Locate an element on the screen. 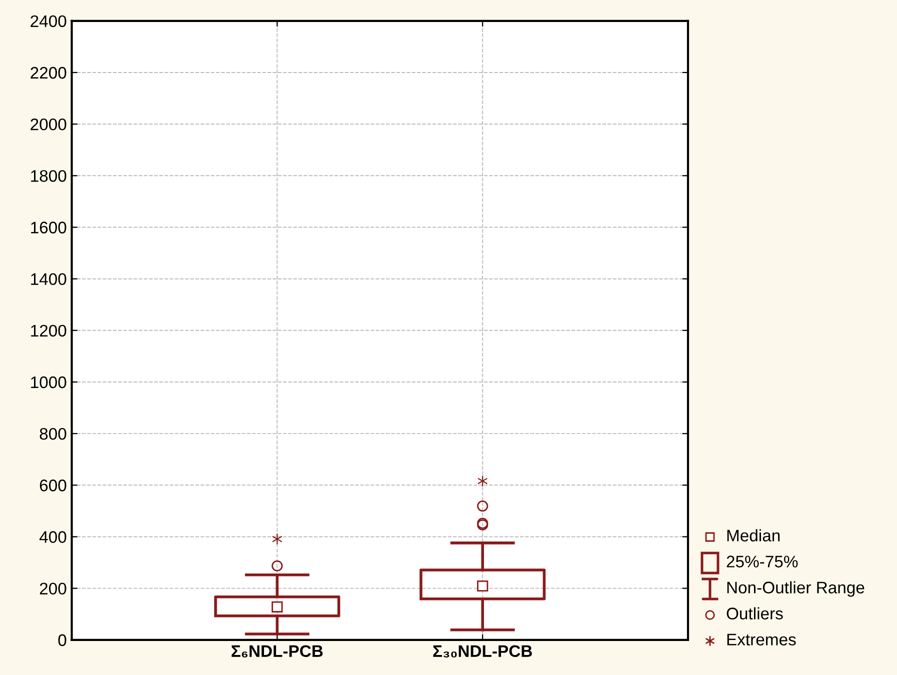  y-tick-label: 200 is located at coordinates (53, 588).